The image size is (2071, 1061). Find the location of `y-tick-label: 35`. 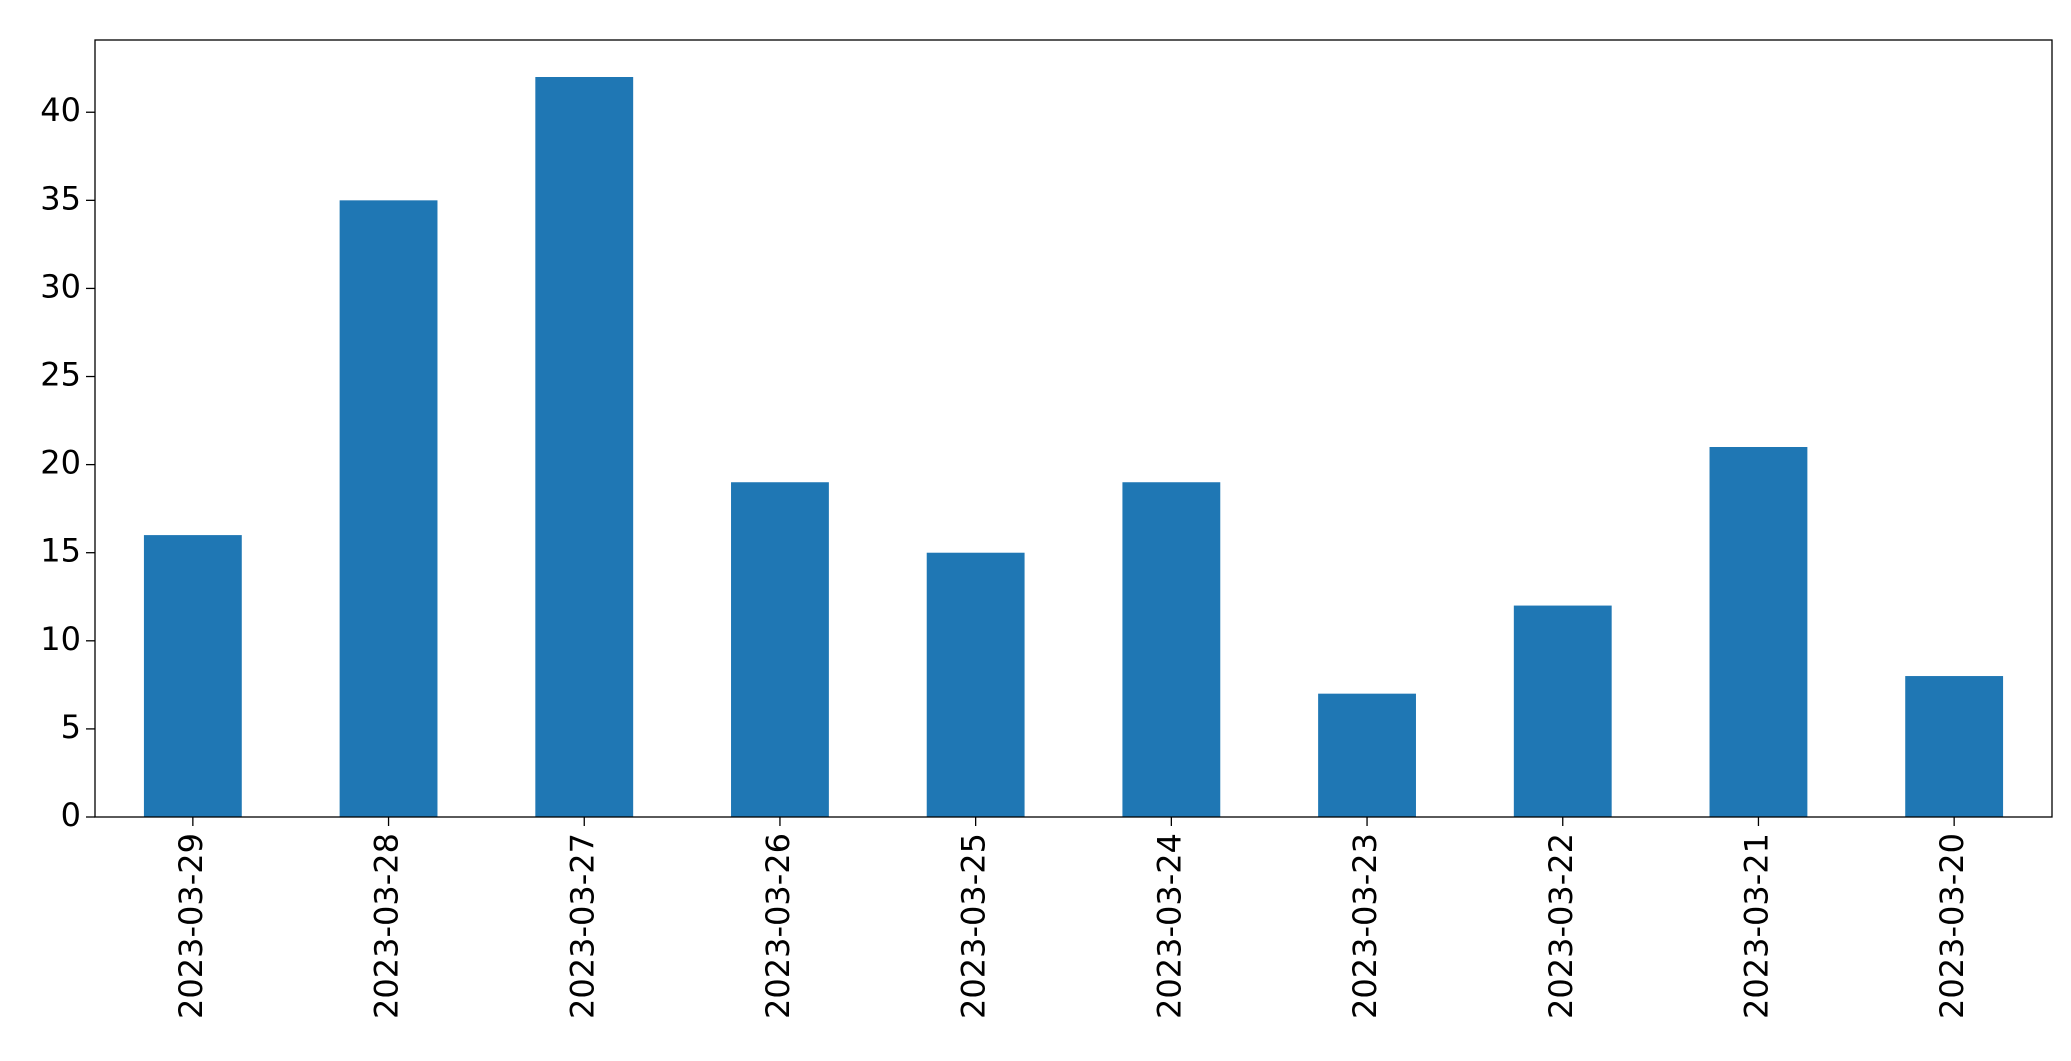

y-tick-label: 35 is located at coordinates (60, 198).